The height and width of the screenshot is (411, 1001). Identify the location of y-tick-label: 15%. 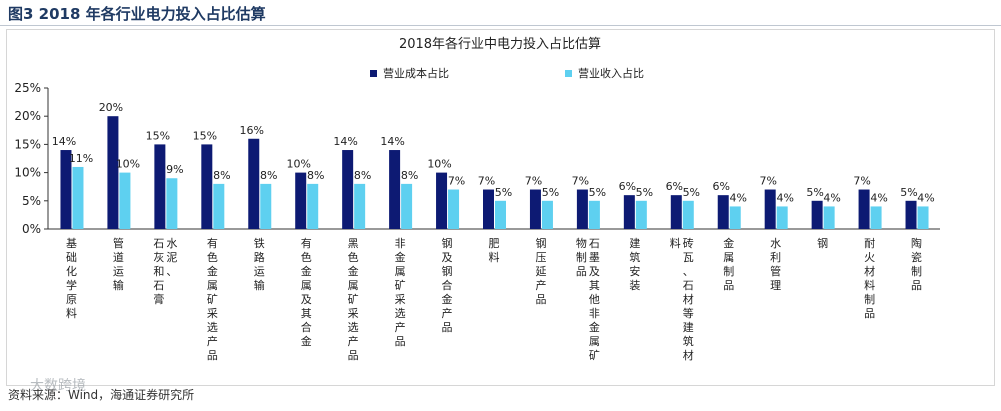
(27, 144).